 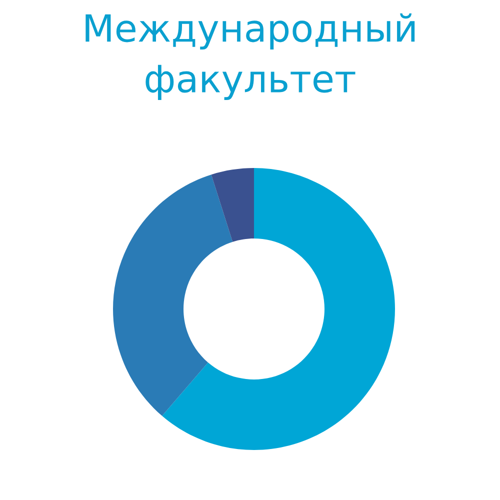 What do you see at coordinates (250, 56) in the screenshot?
I see `chart-title: Международный факультет` at bounding box center [250, 56].